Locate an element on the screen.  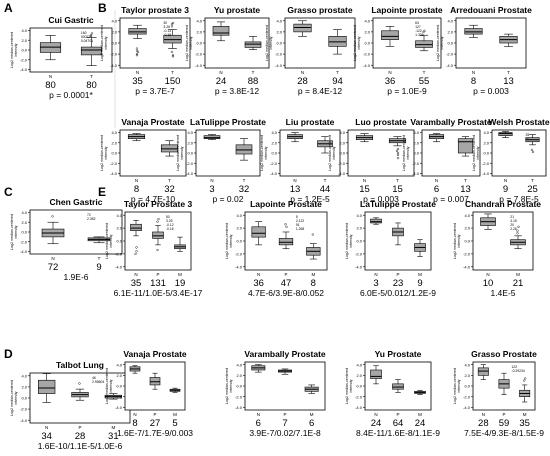
panel-title: Grasso Prostate is located at coordinates (504, 354).